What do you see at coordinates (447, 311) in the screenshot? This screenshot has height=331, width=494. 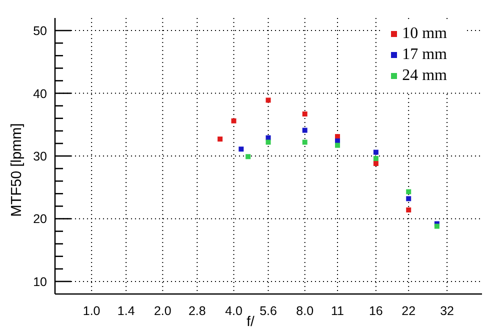 I see `x-tick-label: 32` at bounding box center [447, 311].